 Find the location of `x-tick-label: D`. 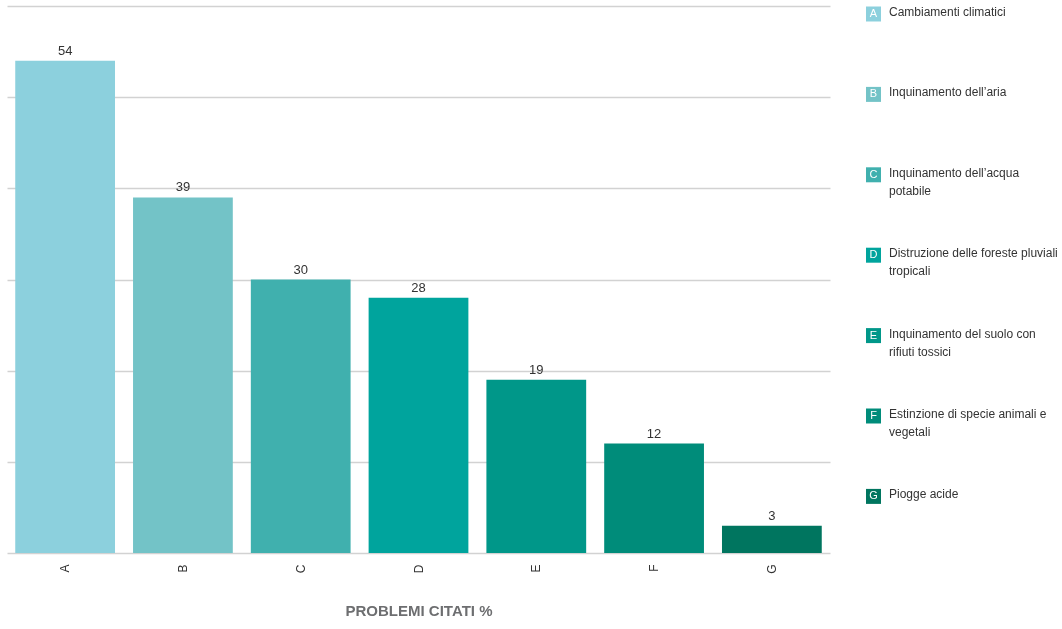

x-tick-label: D is located at coordinates (418, 569).